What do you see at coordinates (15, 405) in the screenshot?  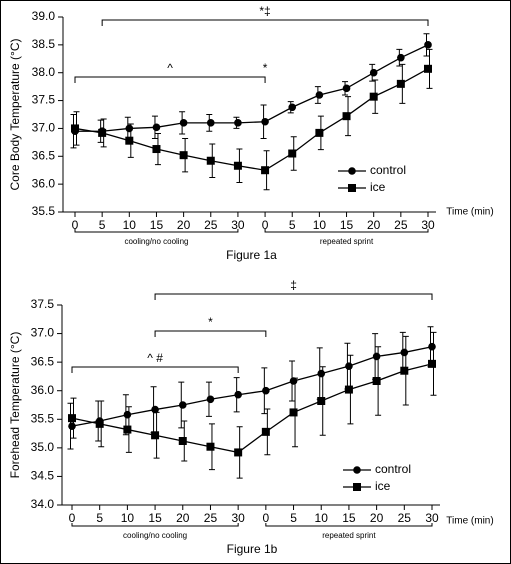 I see `y-axis-label: Forehead Temperature (°C)` at bounding box center [15, 405].